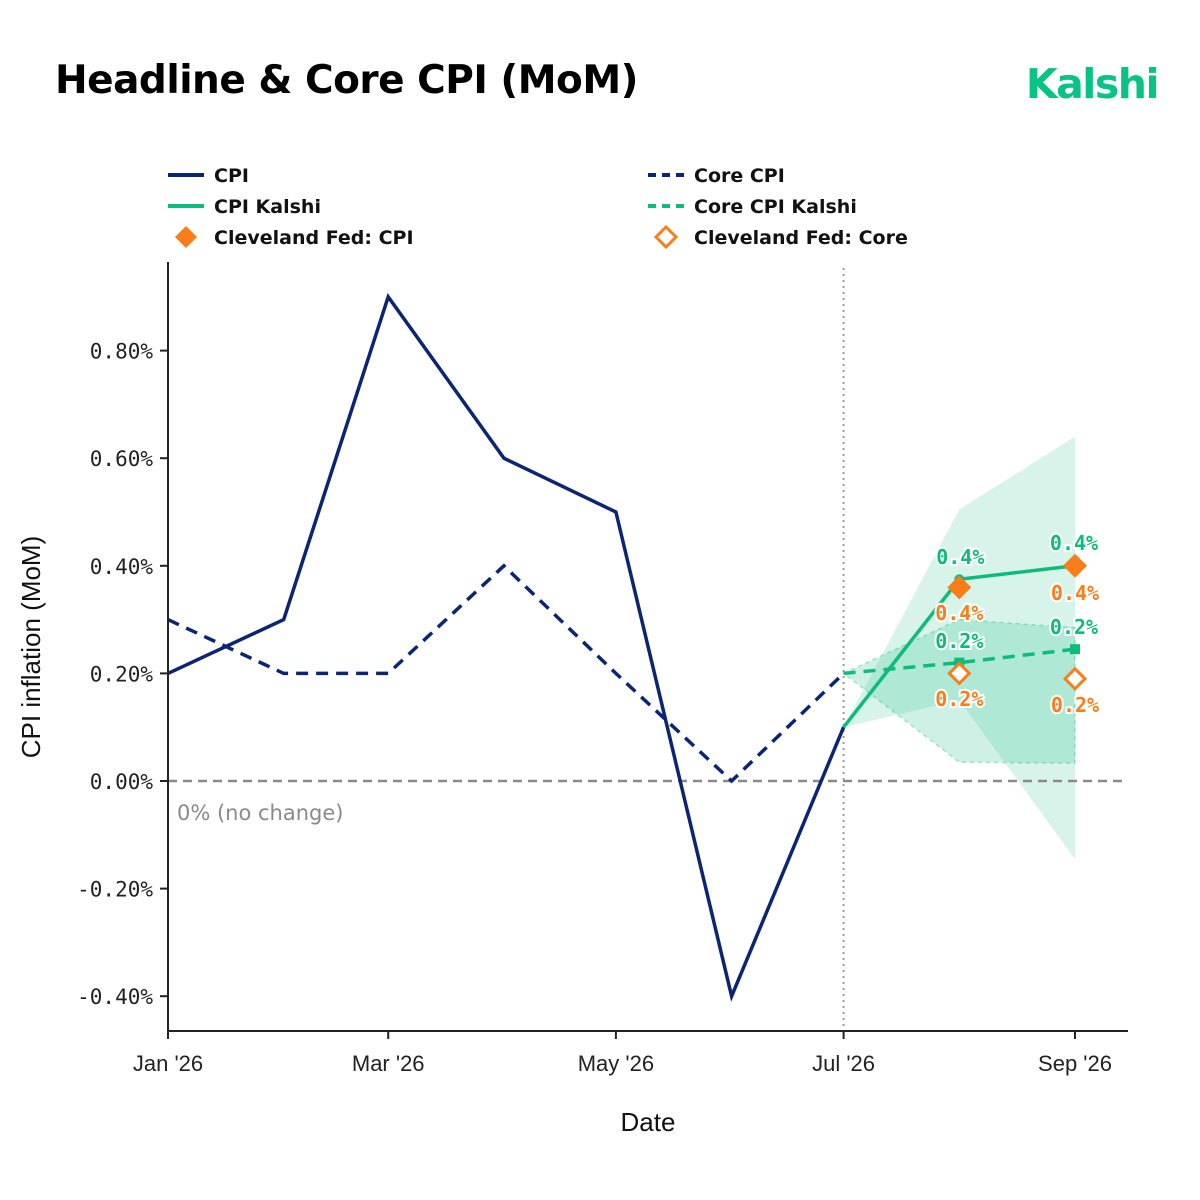 The width and height of the screenshot is (1200, 1200). I want to click on legend-swatch-cleveland-fed-cpi, so click(186, 237).